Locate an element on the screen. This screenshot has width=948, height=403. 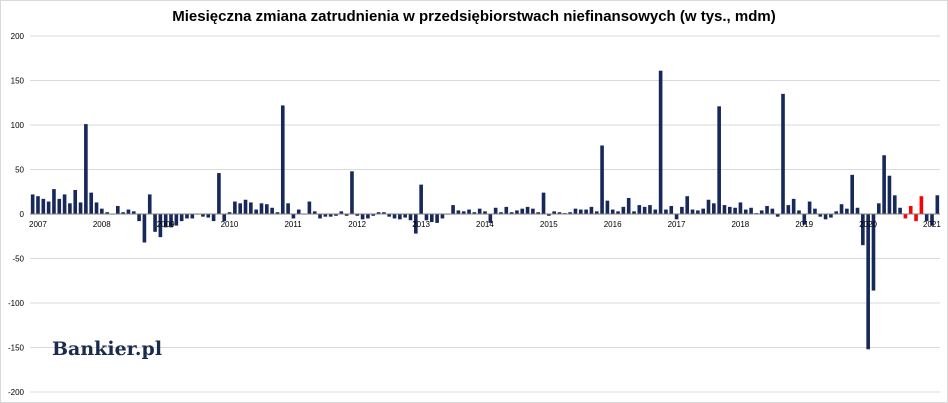
y-tick-label: 50 is located at coordinates (19, 170).